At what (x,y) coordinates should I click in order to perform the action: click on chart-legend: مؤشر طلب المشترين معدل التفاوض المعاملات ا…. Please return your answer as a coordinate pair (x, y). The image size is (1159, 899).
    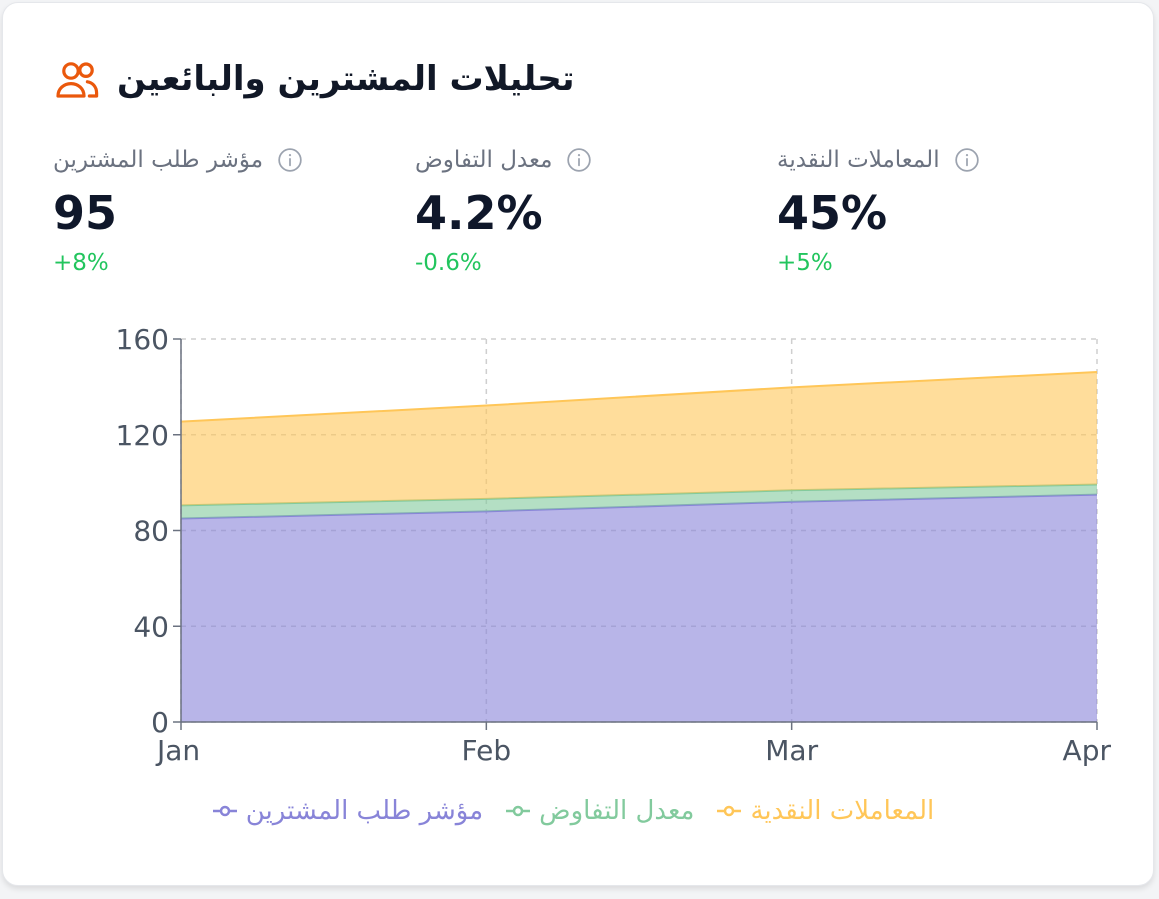
    Looking at the image, I should click on (573, 811).